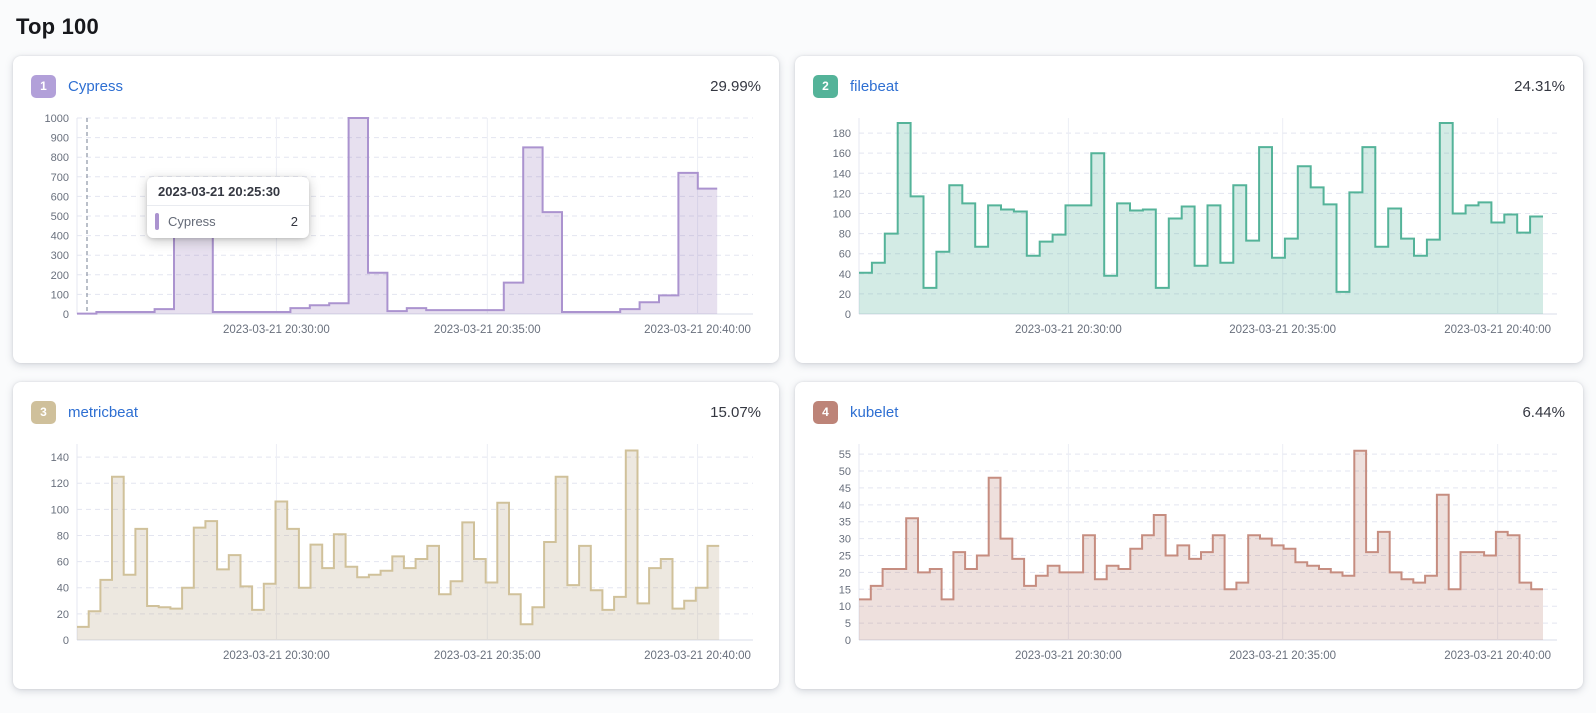  I want to click on svg-text: 30, so click(845, 540).